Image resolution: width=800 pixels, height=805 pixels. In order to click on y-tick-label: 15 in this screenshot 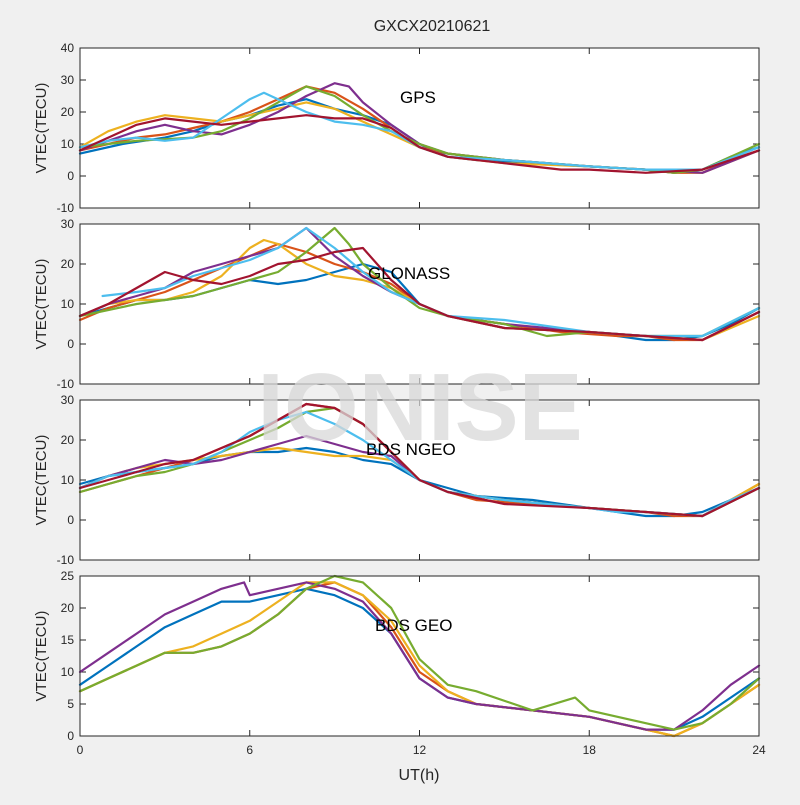, I will do `click(68, 640)`.